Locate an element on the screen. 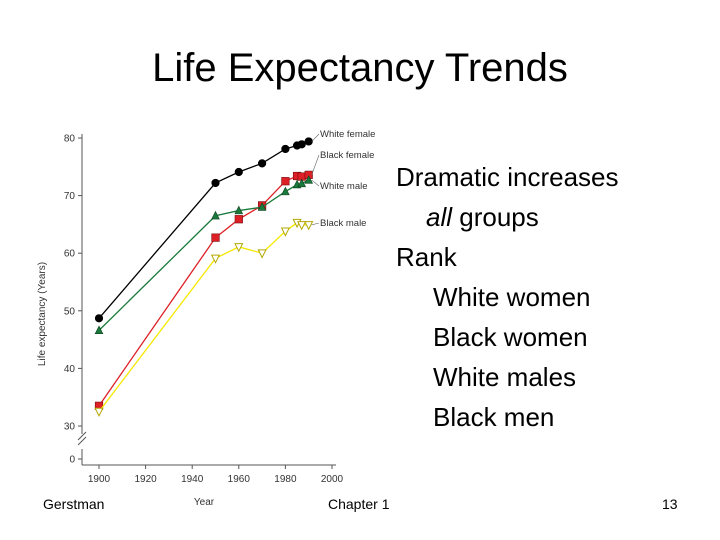 The width and height of the screenshot is (720, 540). series-label: White male is located at coordinates (344, 186).